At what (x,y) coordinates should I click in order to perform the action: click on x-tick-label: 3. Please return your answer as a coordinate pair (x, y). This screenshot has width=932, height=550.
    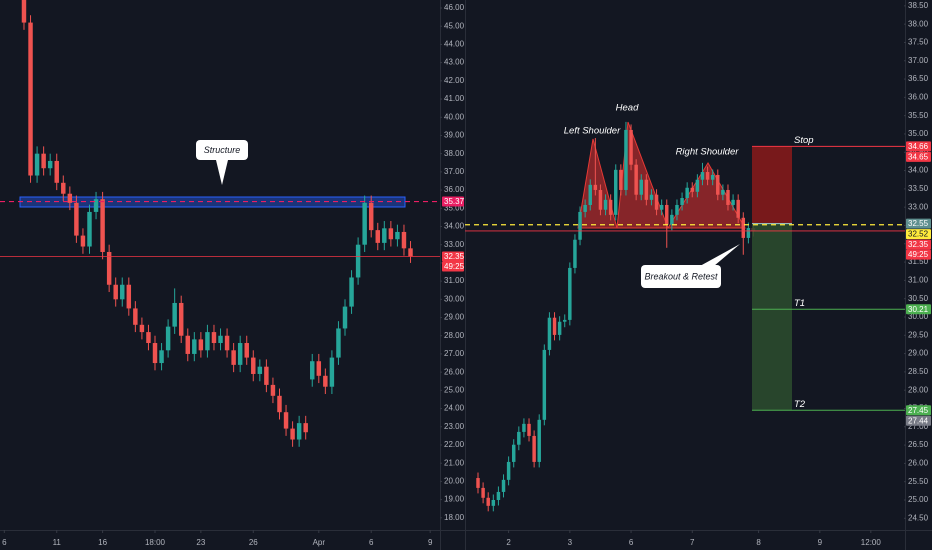
    Looking at the image, I should click on (570, 542).